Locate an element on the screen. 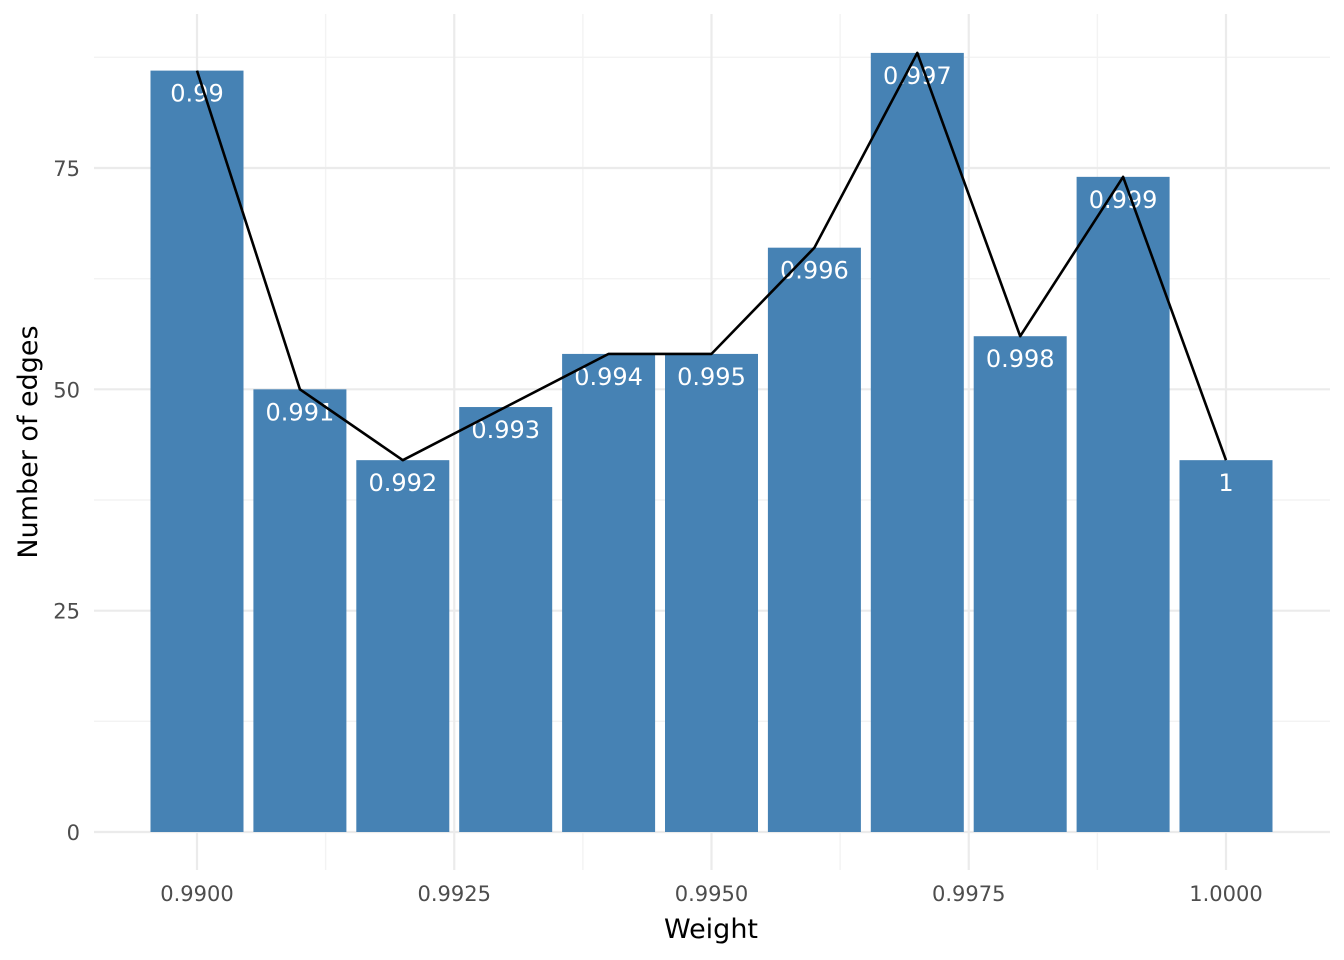 Image resolution: width=1344 pixels, height=960 pixels. bar-label: 0.99 is located at coordinates (196, 94).